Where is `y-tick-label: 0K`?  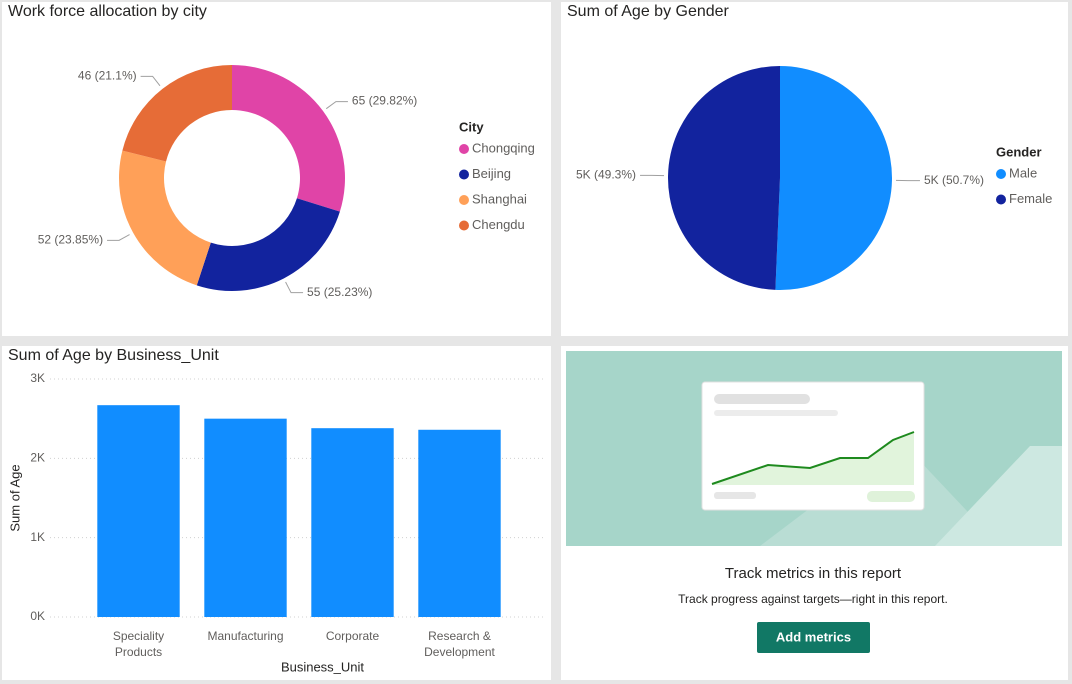 y-tick-label: 0K is located at coordinates (37, 616).